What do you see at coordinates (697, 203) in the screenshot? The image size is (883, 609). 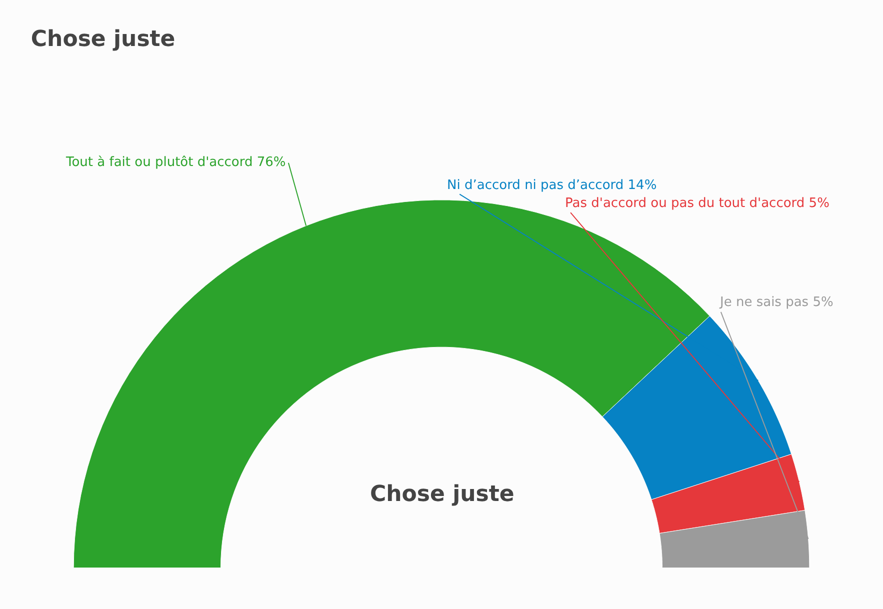 I see `slice-label: Pas d'accord ou pas du tout d'accord 5%` at bounding box center [697, 203].